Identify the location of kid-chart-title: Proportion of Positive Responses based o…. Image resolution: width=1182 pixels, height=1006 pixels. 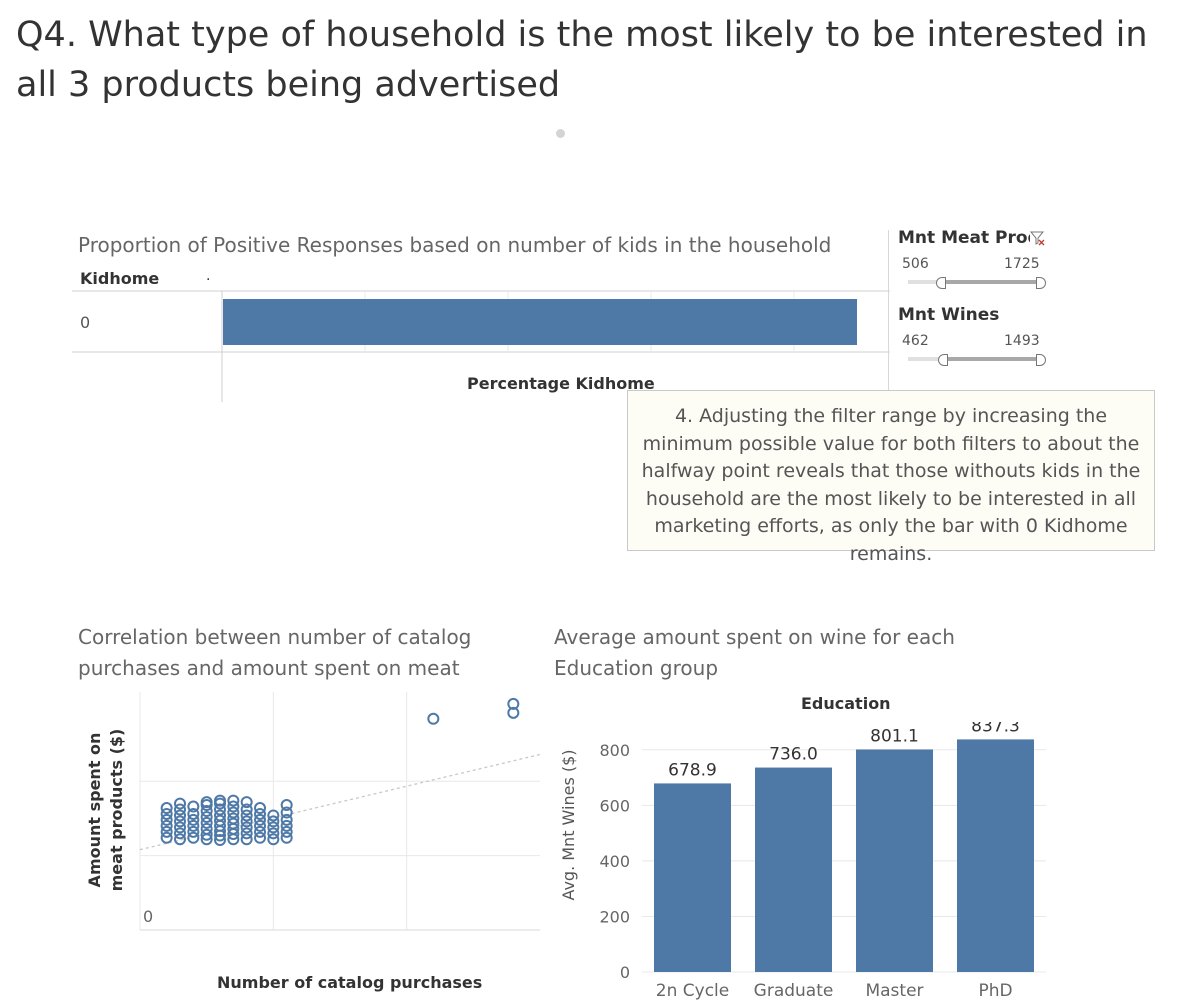
(455, 245).